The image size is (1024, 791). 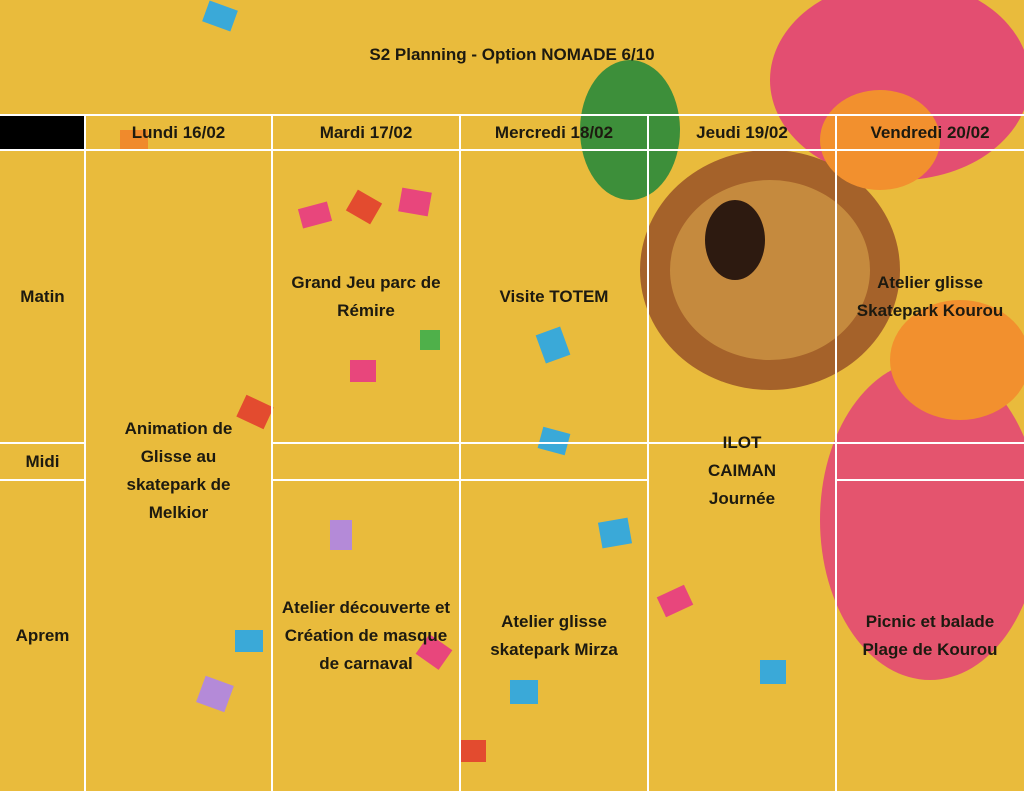 I want to click on activity-cell: Atelier glisse skatepark Mirza, so click(x=554, y=635).